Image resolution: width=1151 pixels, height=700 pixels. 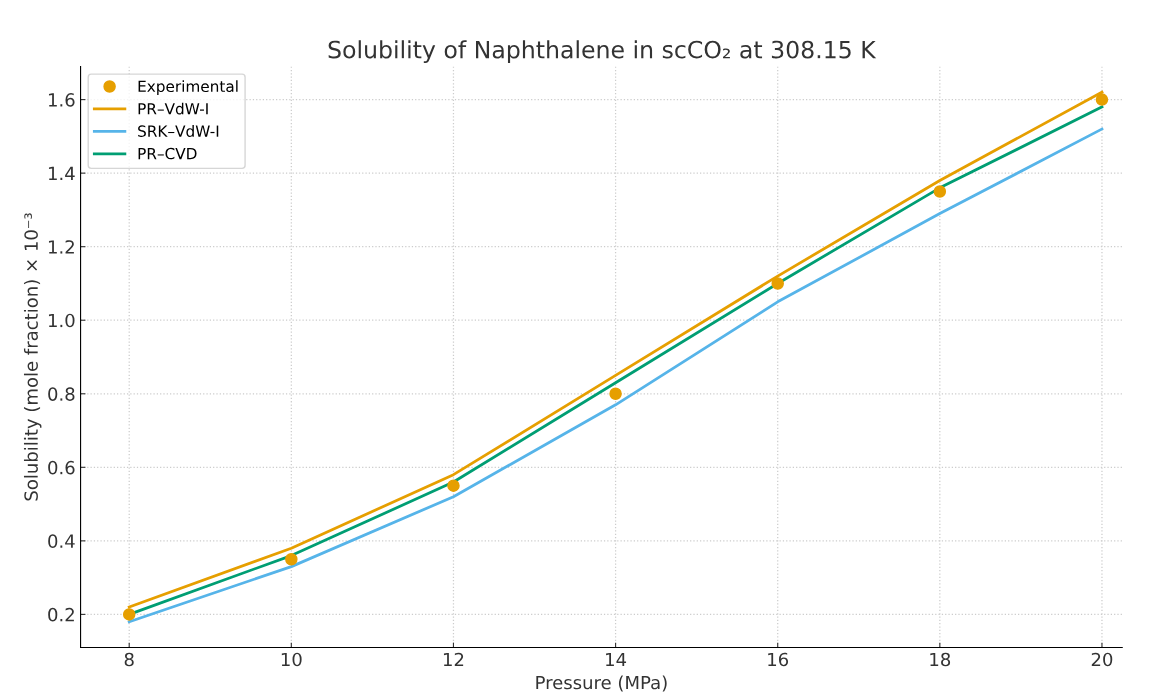 What do you see at coordinates (601, 683) in the screenshot?
I see `x-axis-title: Pressure (MPa)` at bounding box center [601, 683].